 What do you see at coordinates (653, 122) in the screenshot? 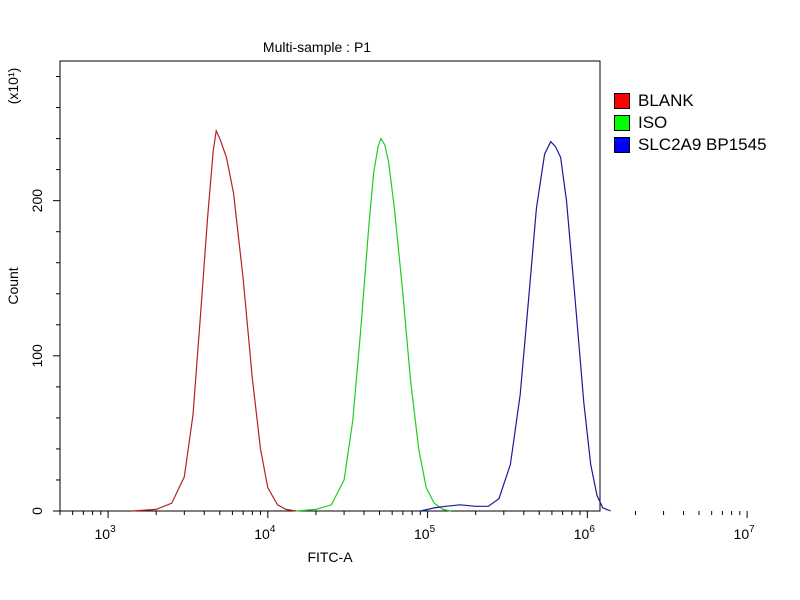
I see `legend-label-iso: ISO` at bounding box center [653, 122].